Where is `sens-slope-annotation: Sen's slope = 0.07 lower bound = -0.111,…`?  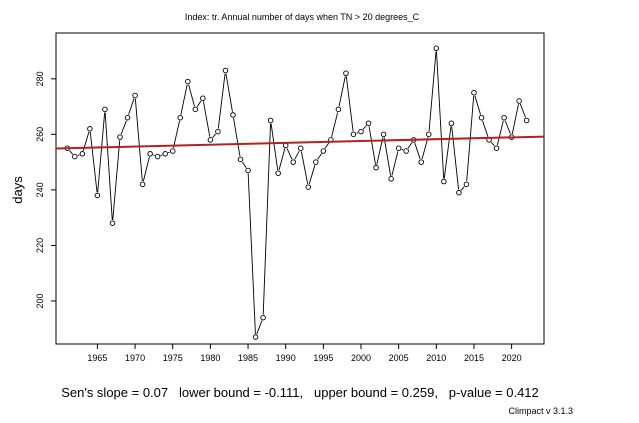 sens-slope-annotation: Sen's slope = 0.07 lower bound = -0.111,… is located at coordinates (300, 392).